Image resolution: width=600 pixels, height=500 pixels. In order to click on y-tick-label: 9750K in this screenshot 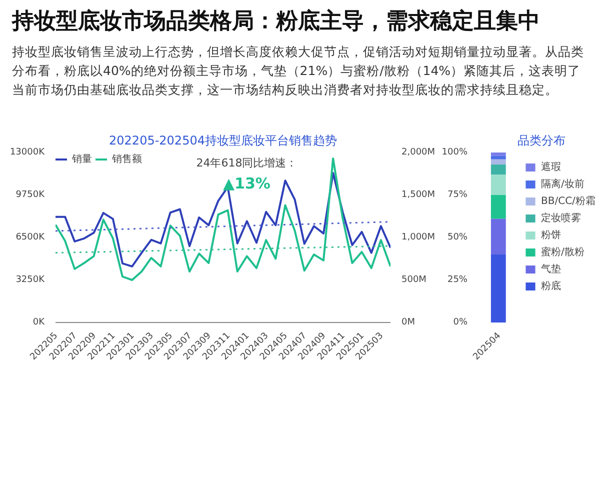, I will do `click(31, 195)`.